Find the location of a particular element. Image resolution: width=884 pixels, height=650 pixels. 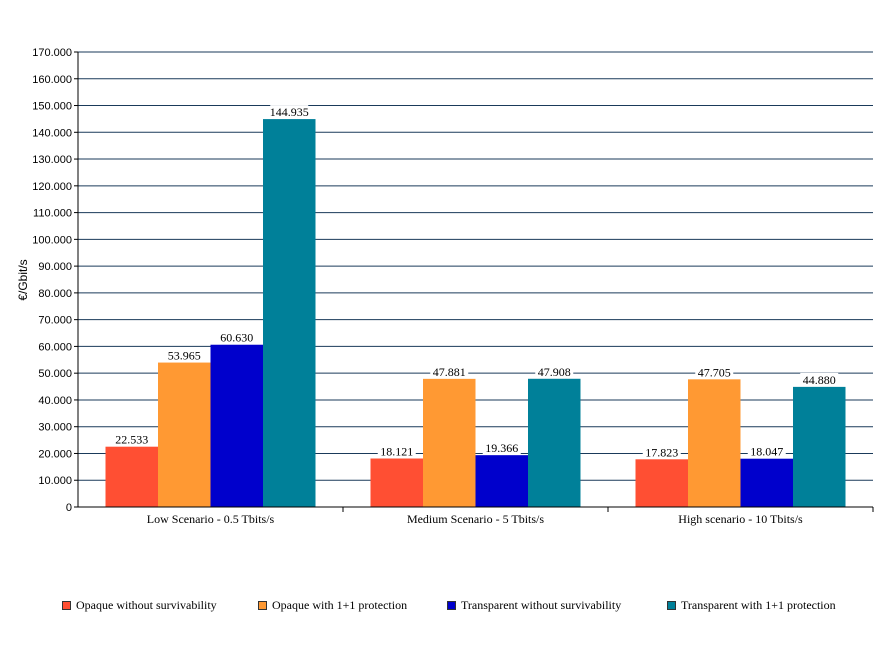

legend-label: Opaque without survivability is located at coordinates (146, 605).